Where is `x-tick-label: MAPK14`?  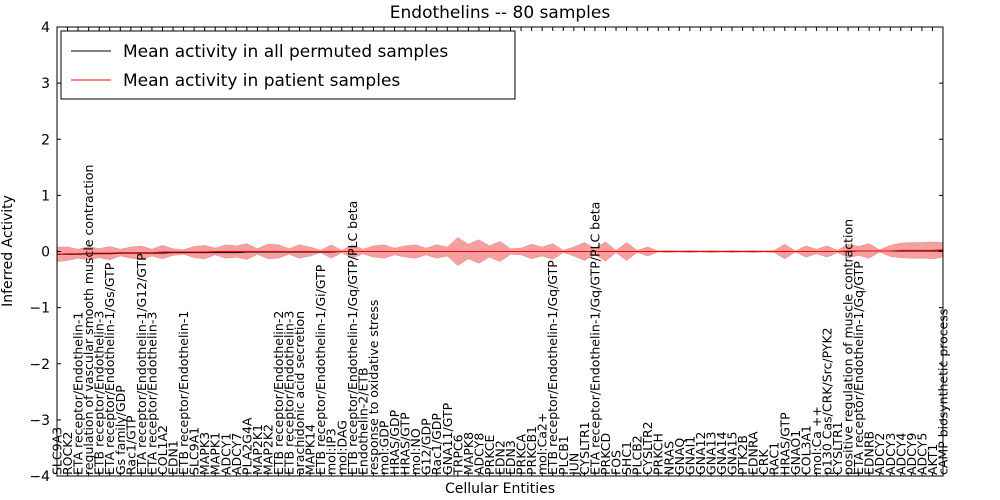
x-tick-label: MAPK14 is located at coordinates (310, 449).